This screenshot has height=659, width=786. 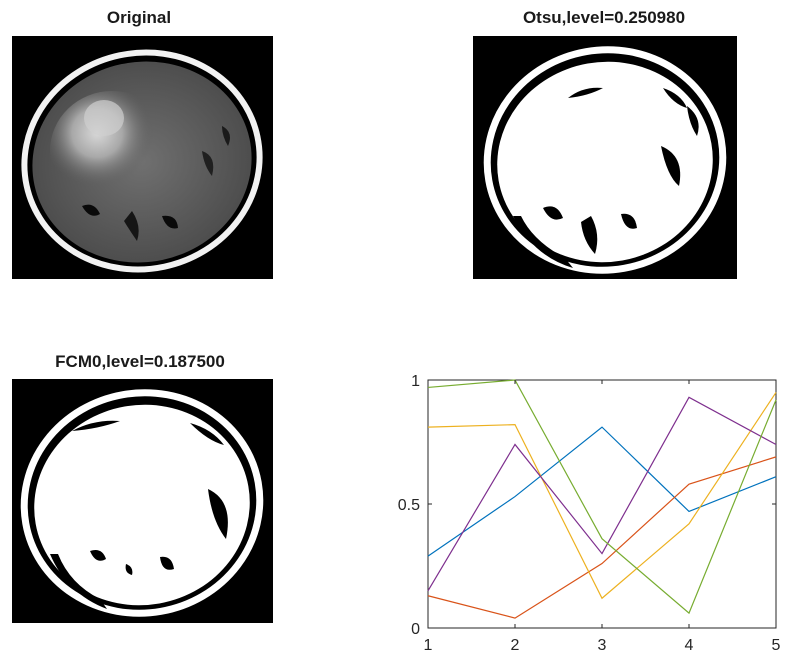 I want to click on y-tick-label: 0.5, so click(x=409, y=505).